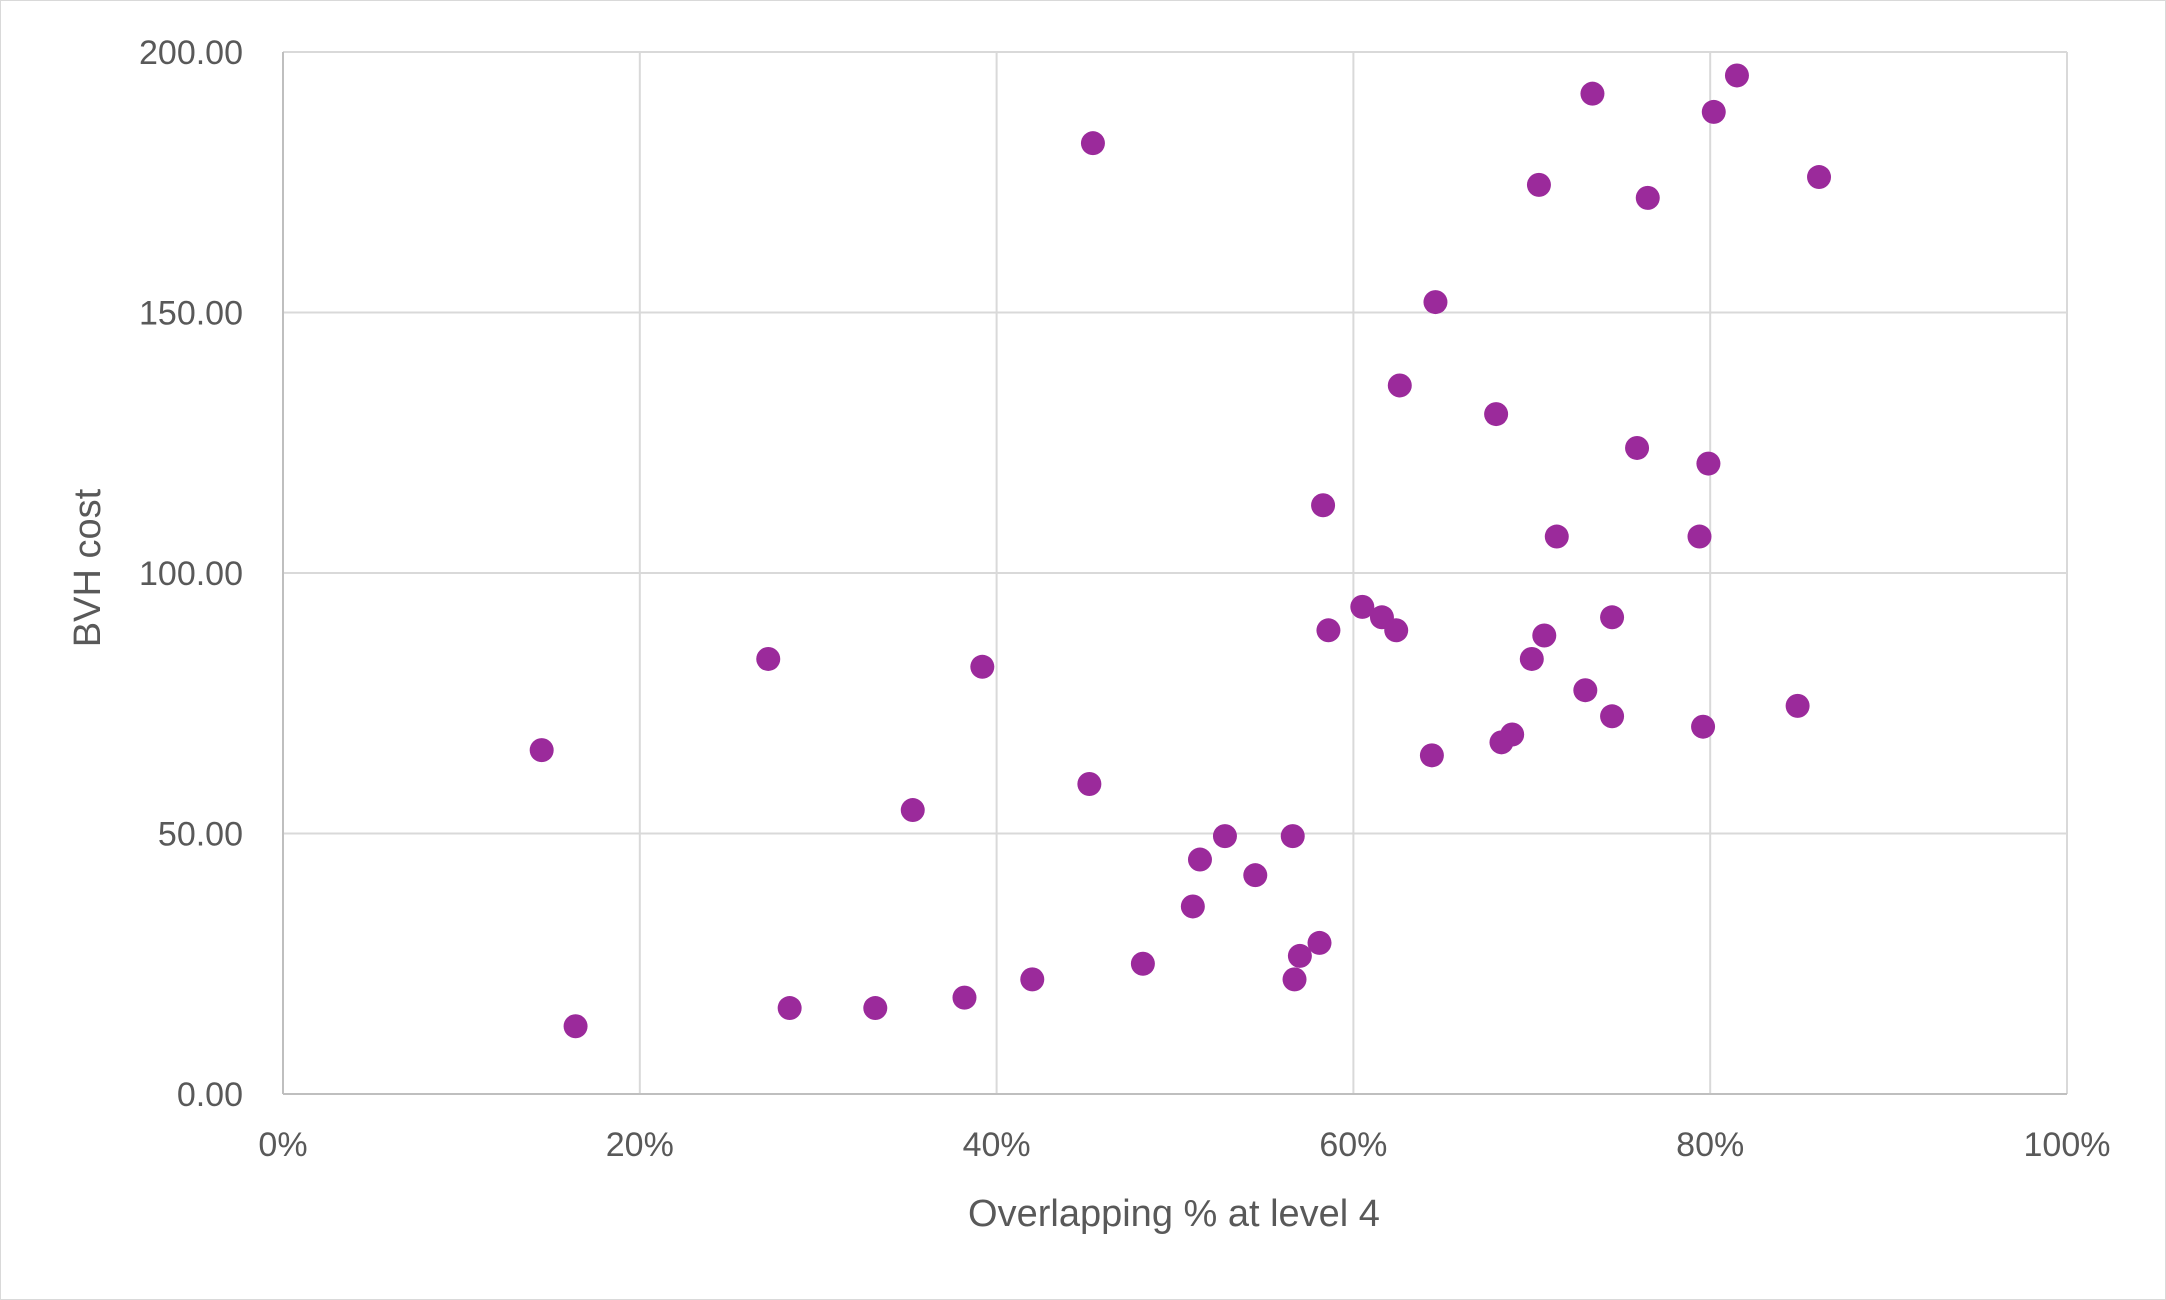 The width and height of the screenshot is (2166, 1300). What do you see at coordinates (88, 567) in the screenshot?
I see `y-axis-title: BVH cost` at bounding box center [88, 567].